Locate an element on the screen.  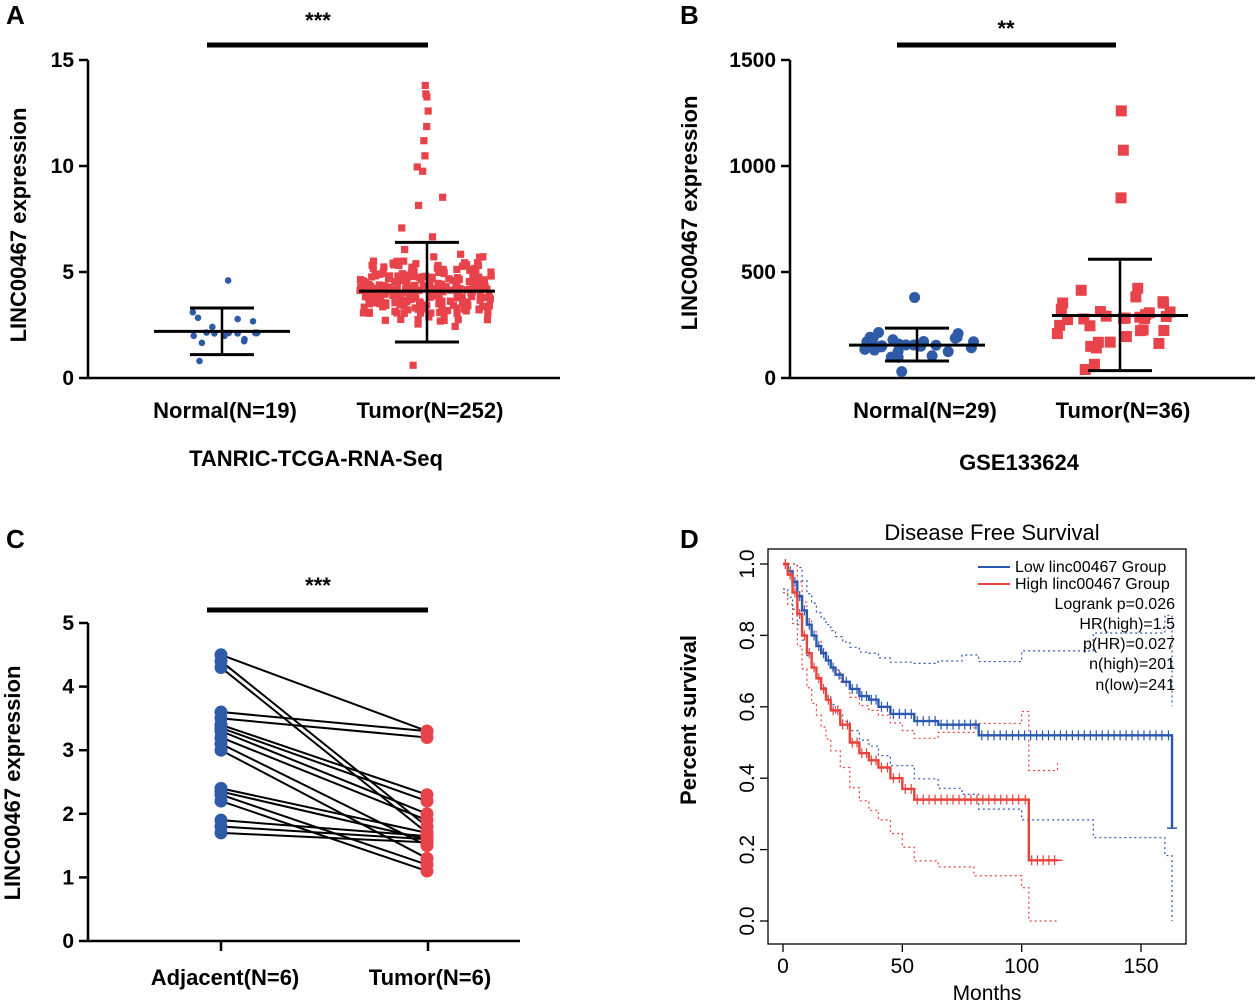
panel-a-letter: A is located at coordinates (15, 15).